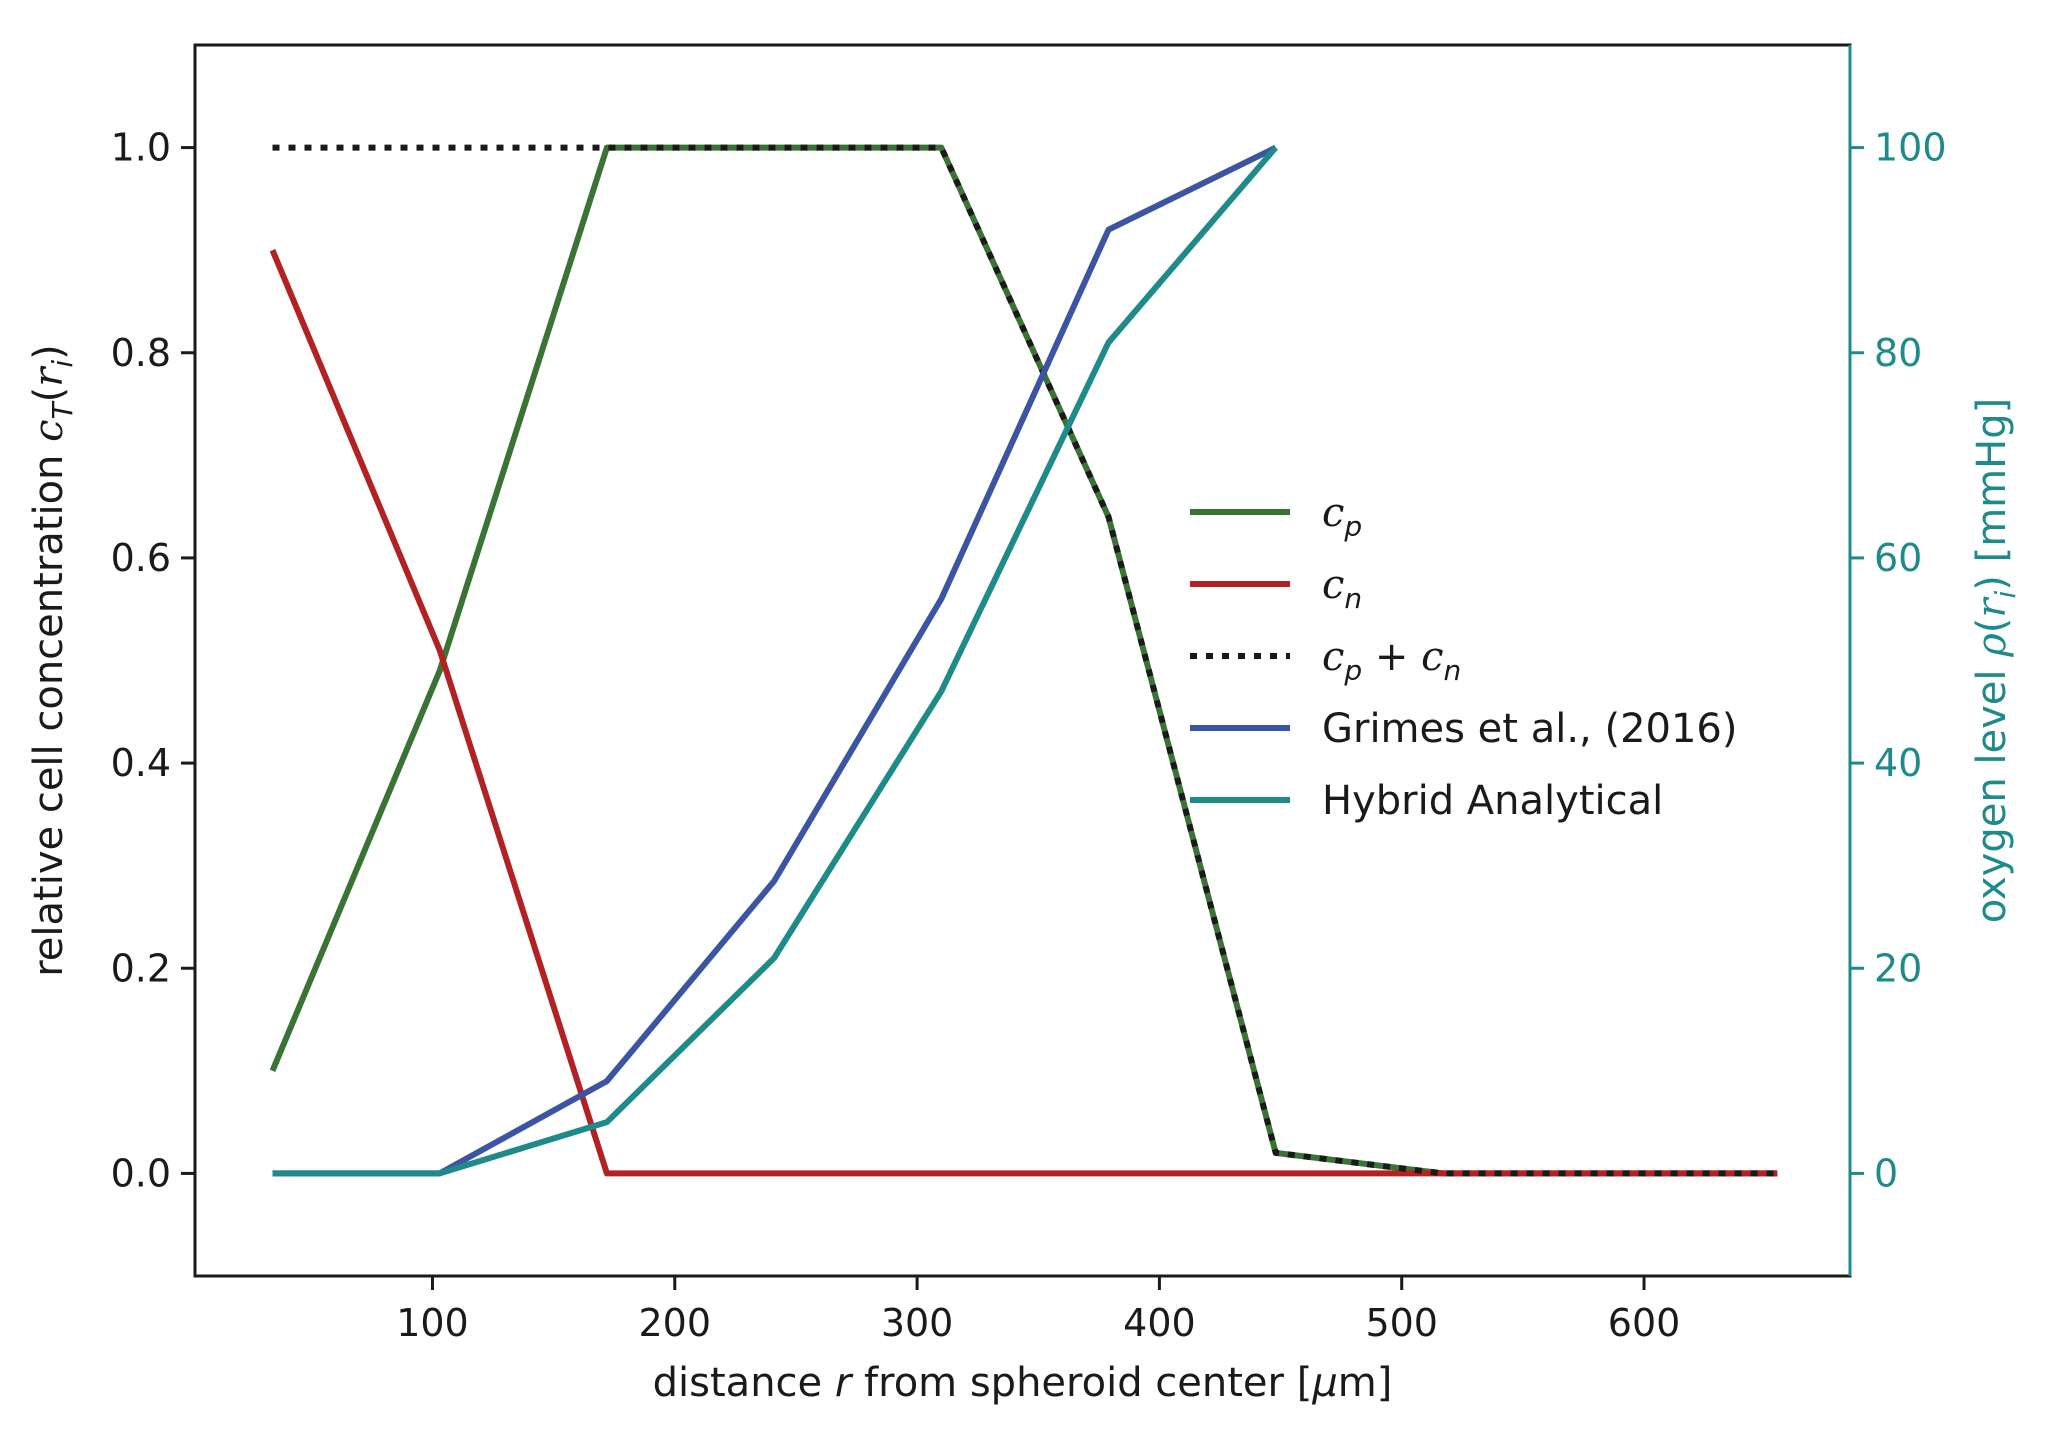 The width and height of the screenshot is (2055, 1433). Describe the element at coordinates (1886, 1173) in the screenshot. I see `y2-tick-label: 0` at that location.